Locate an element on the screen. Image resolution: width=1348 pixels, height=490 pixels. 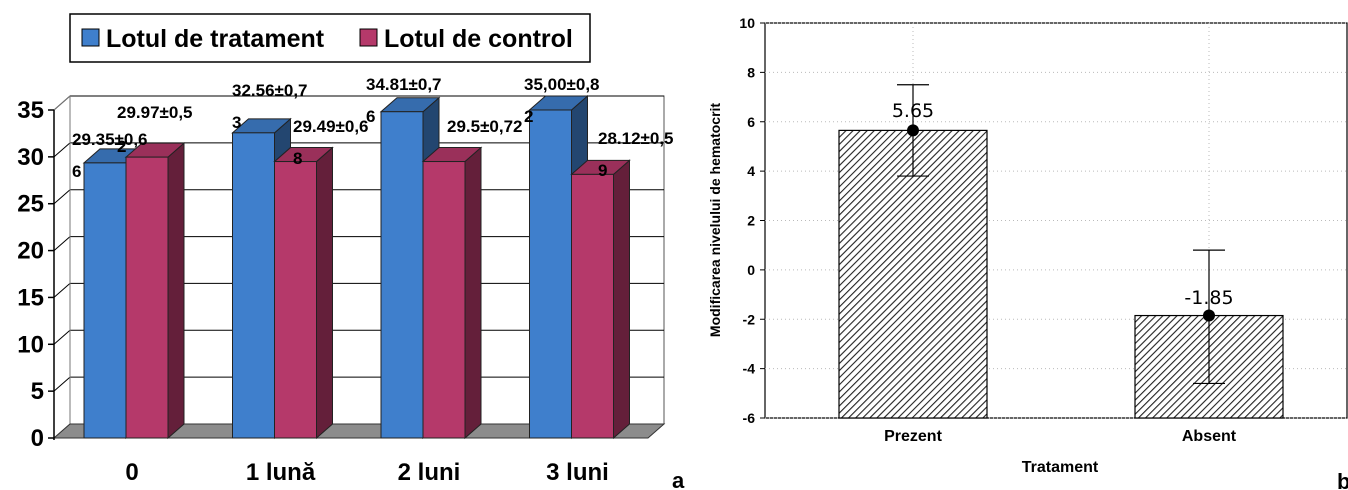
legend is located at coordinates (330, 38).